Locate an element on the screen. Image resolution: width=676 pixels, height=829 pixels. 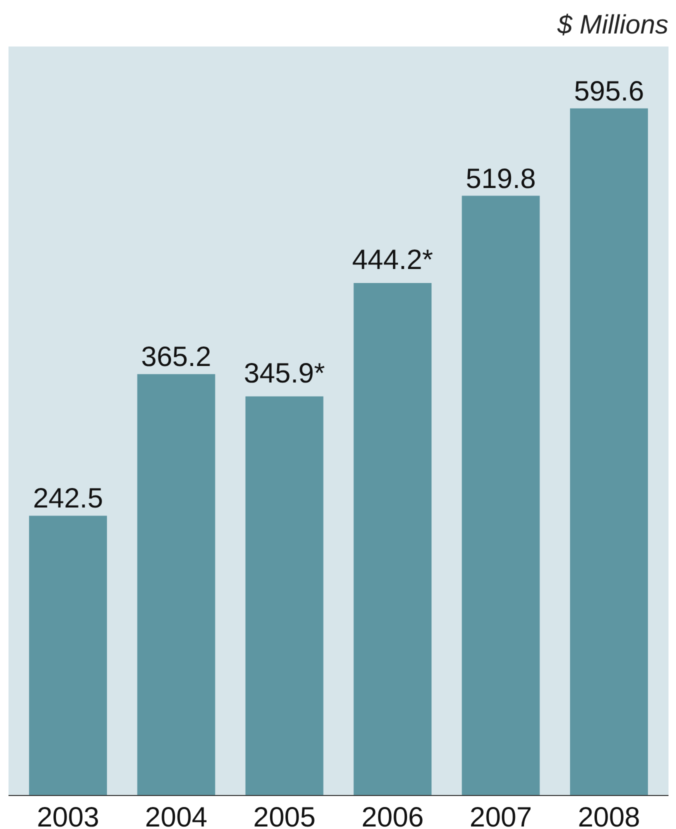
x-tick-label: 2007 is located at coordinates (501, 815).